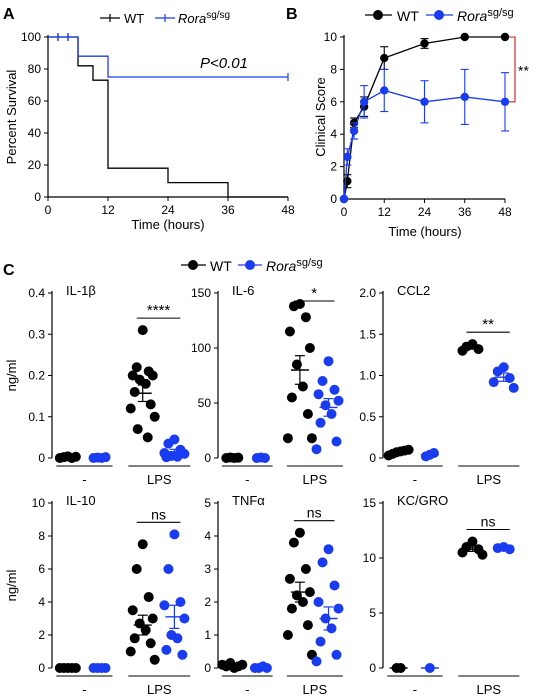 This screenshot has height=699, width=536. What do you see at coordinates (41, 668) in the screenshot?
I see `il-10-y-tick-label: 0` at bounding box center [41, 668].